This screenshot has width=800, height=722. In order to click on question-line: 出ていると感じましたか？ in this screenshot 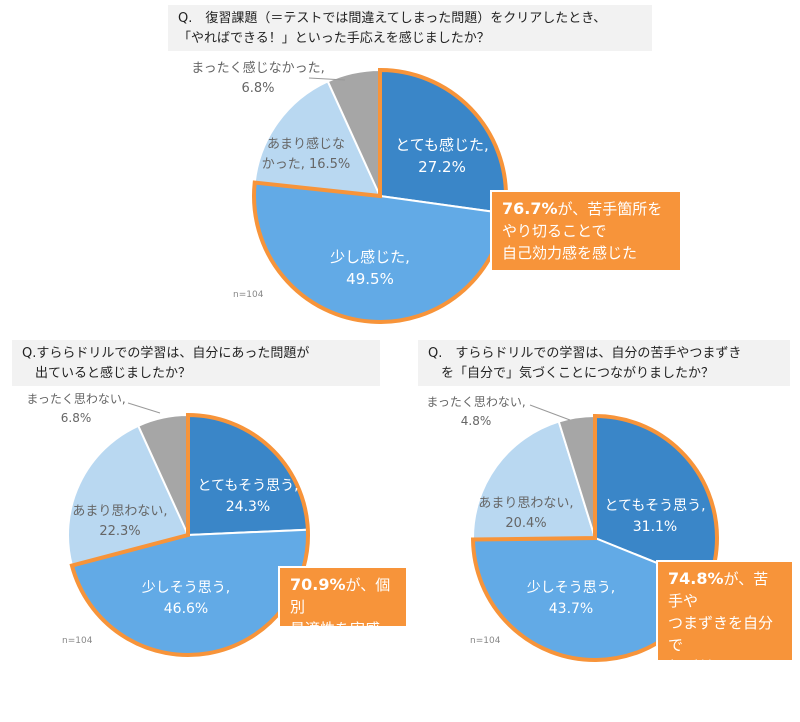, I will do `click(107, 373)`.